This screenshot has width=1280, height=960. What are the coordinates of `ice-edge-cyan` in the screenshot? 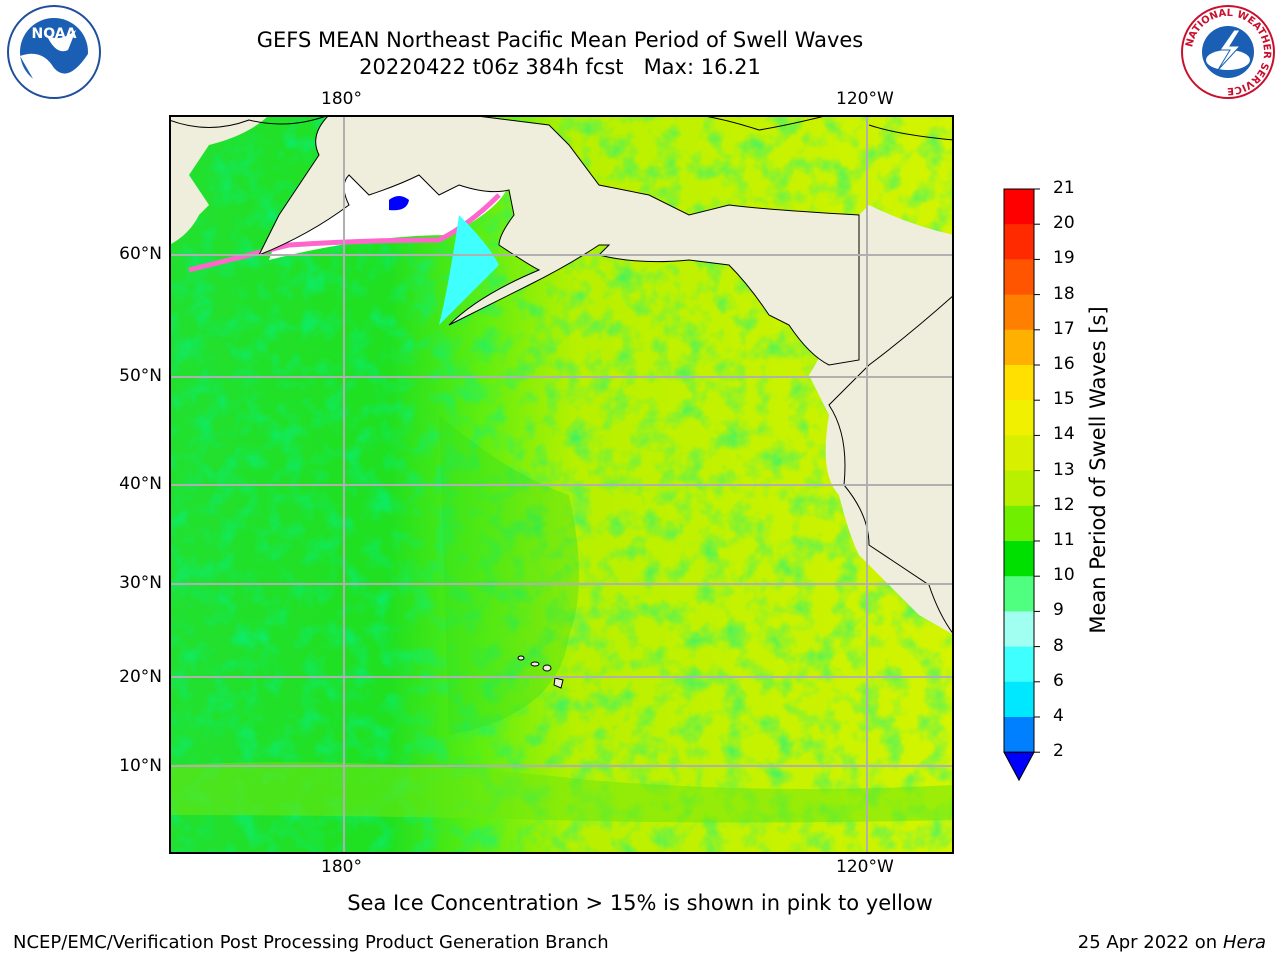 It's located at (469, 270).